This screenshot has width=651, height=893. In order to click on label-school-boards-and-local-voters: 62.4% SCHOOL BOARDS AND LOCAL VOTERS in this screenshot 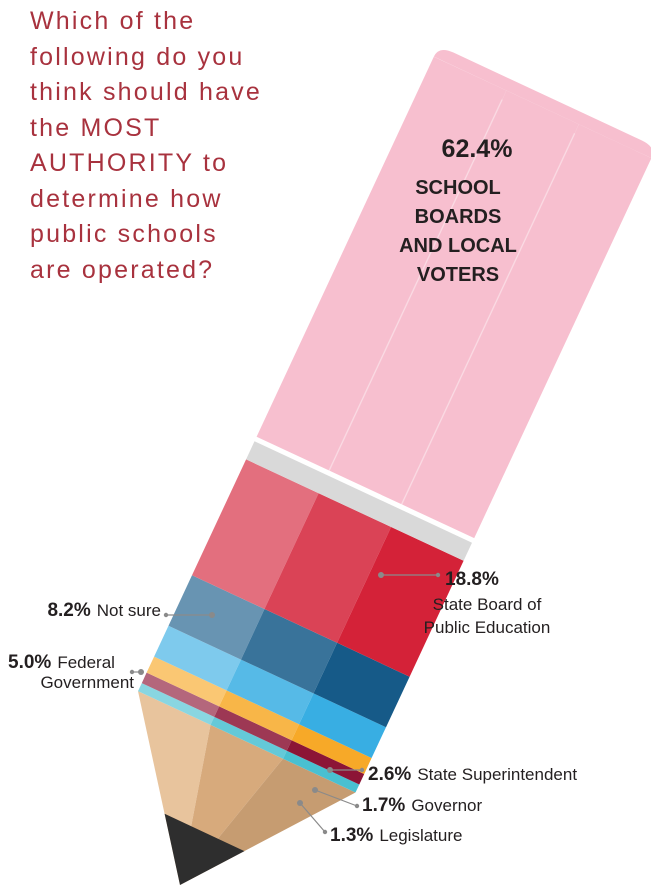, I will do `click(458, 210)`.